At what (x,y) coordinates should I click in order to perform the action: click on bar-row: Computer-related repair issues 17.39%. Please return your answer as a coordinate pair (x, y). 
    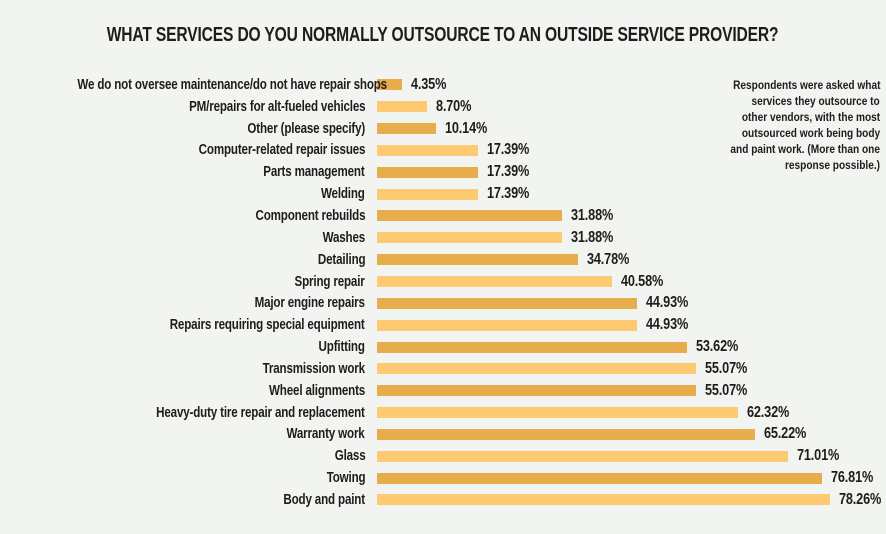
    Looking at the image, I should click on (443, 151).